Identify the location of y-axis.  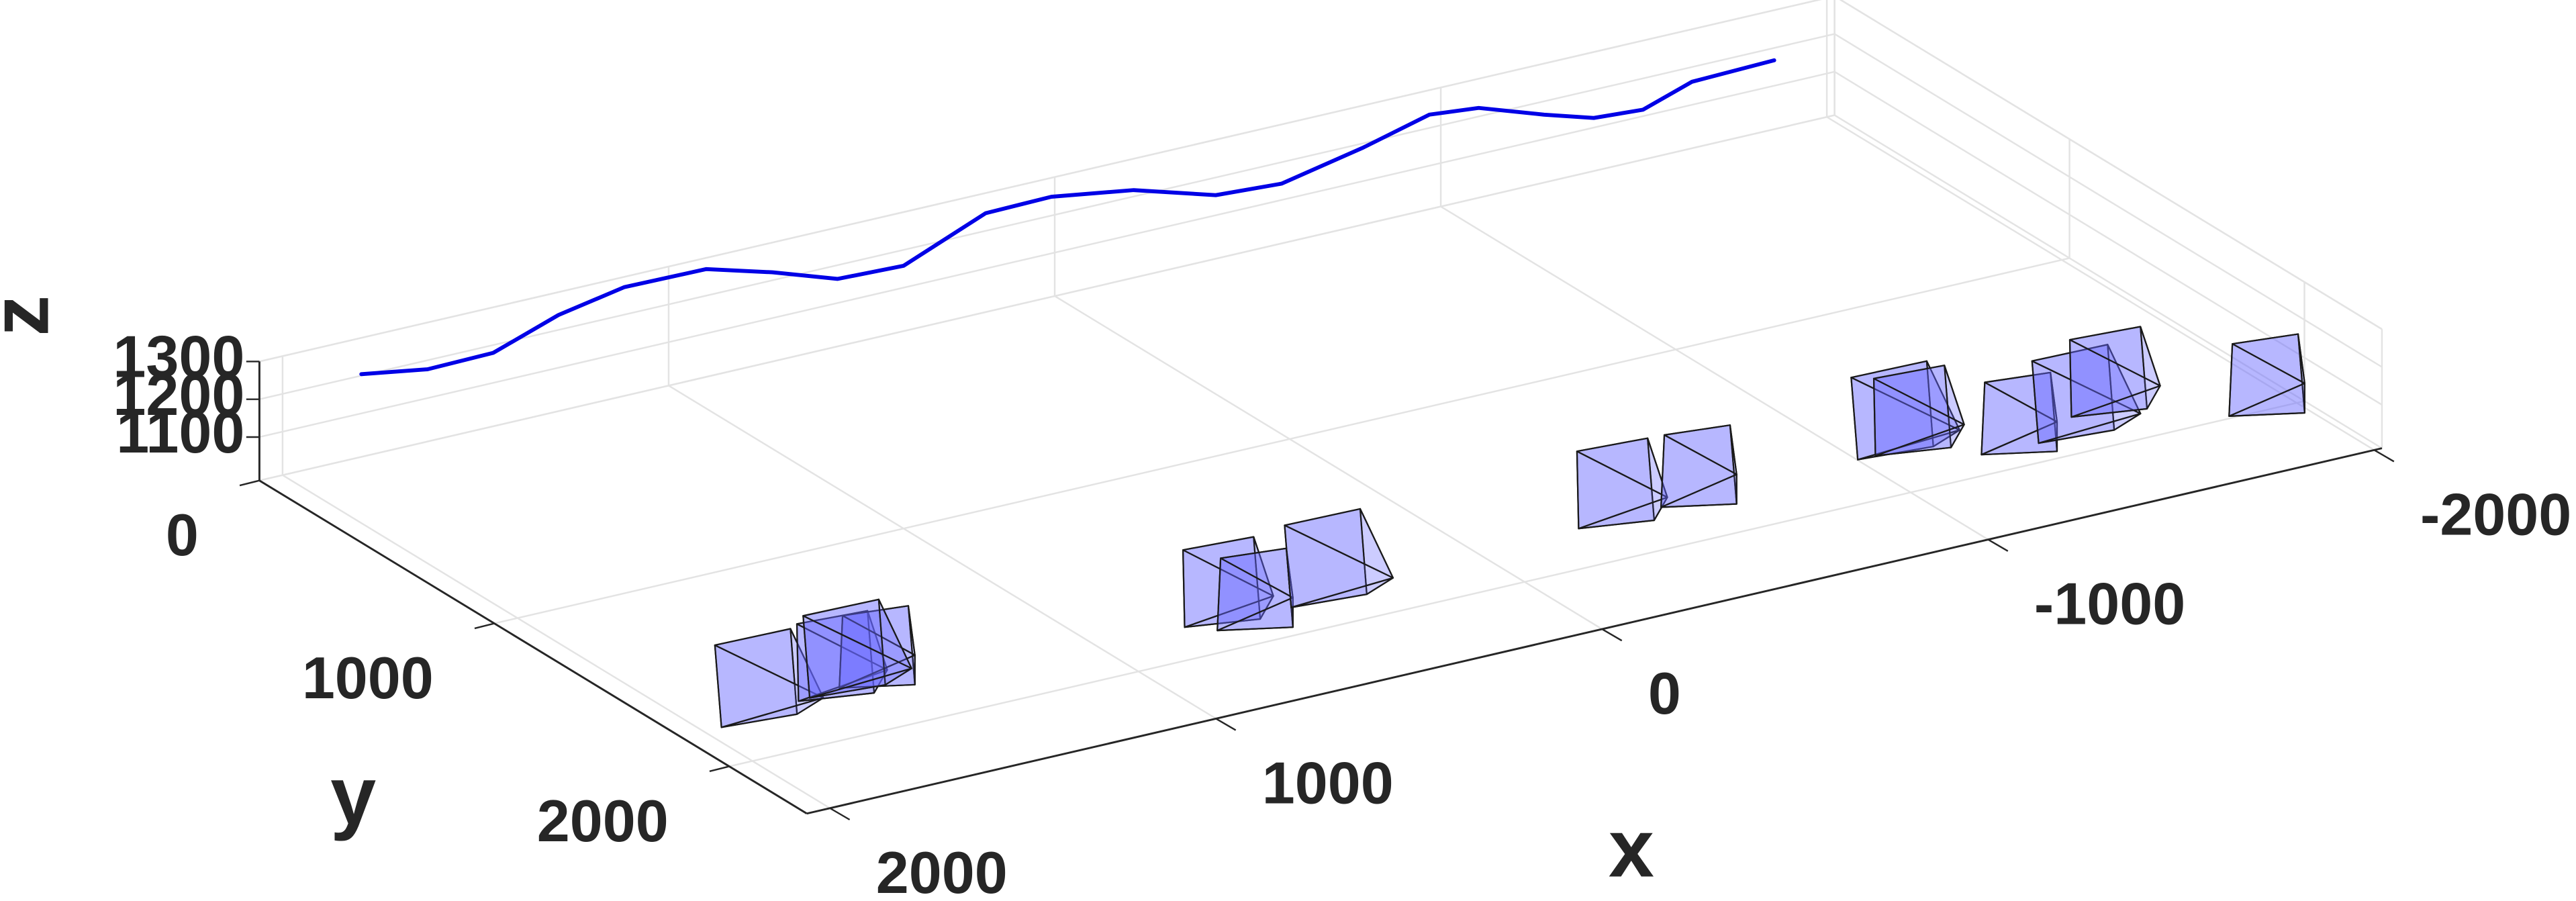
(533, 647).